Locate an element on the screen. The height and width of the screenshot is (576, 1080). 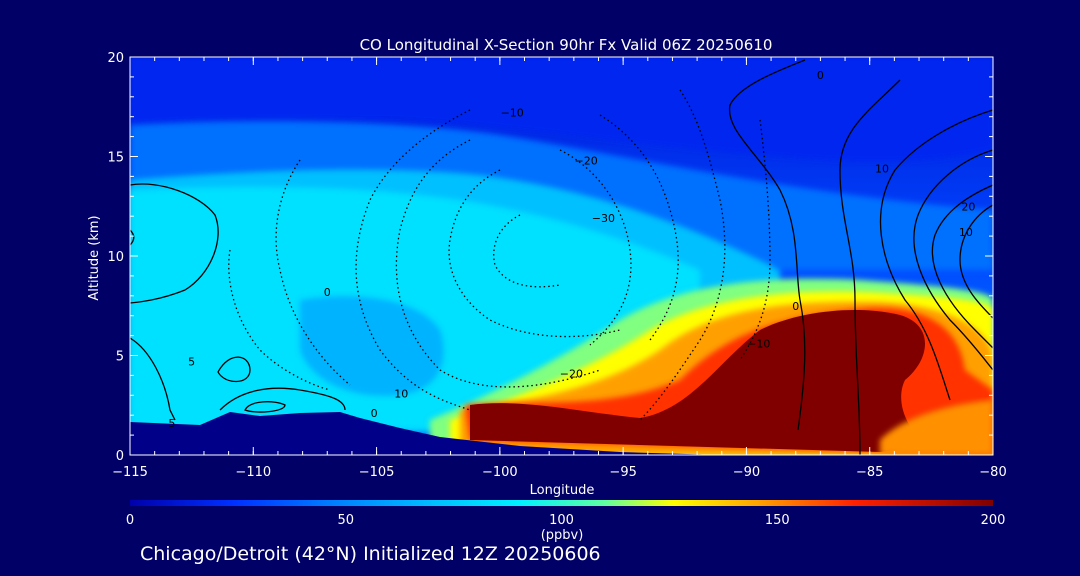
colorbar-ticks: 0 50 100 150 200 is located at coordinates (566, 520).